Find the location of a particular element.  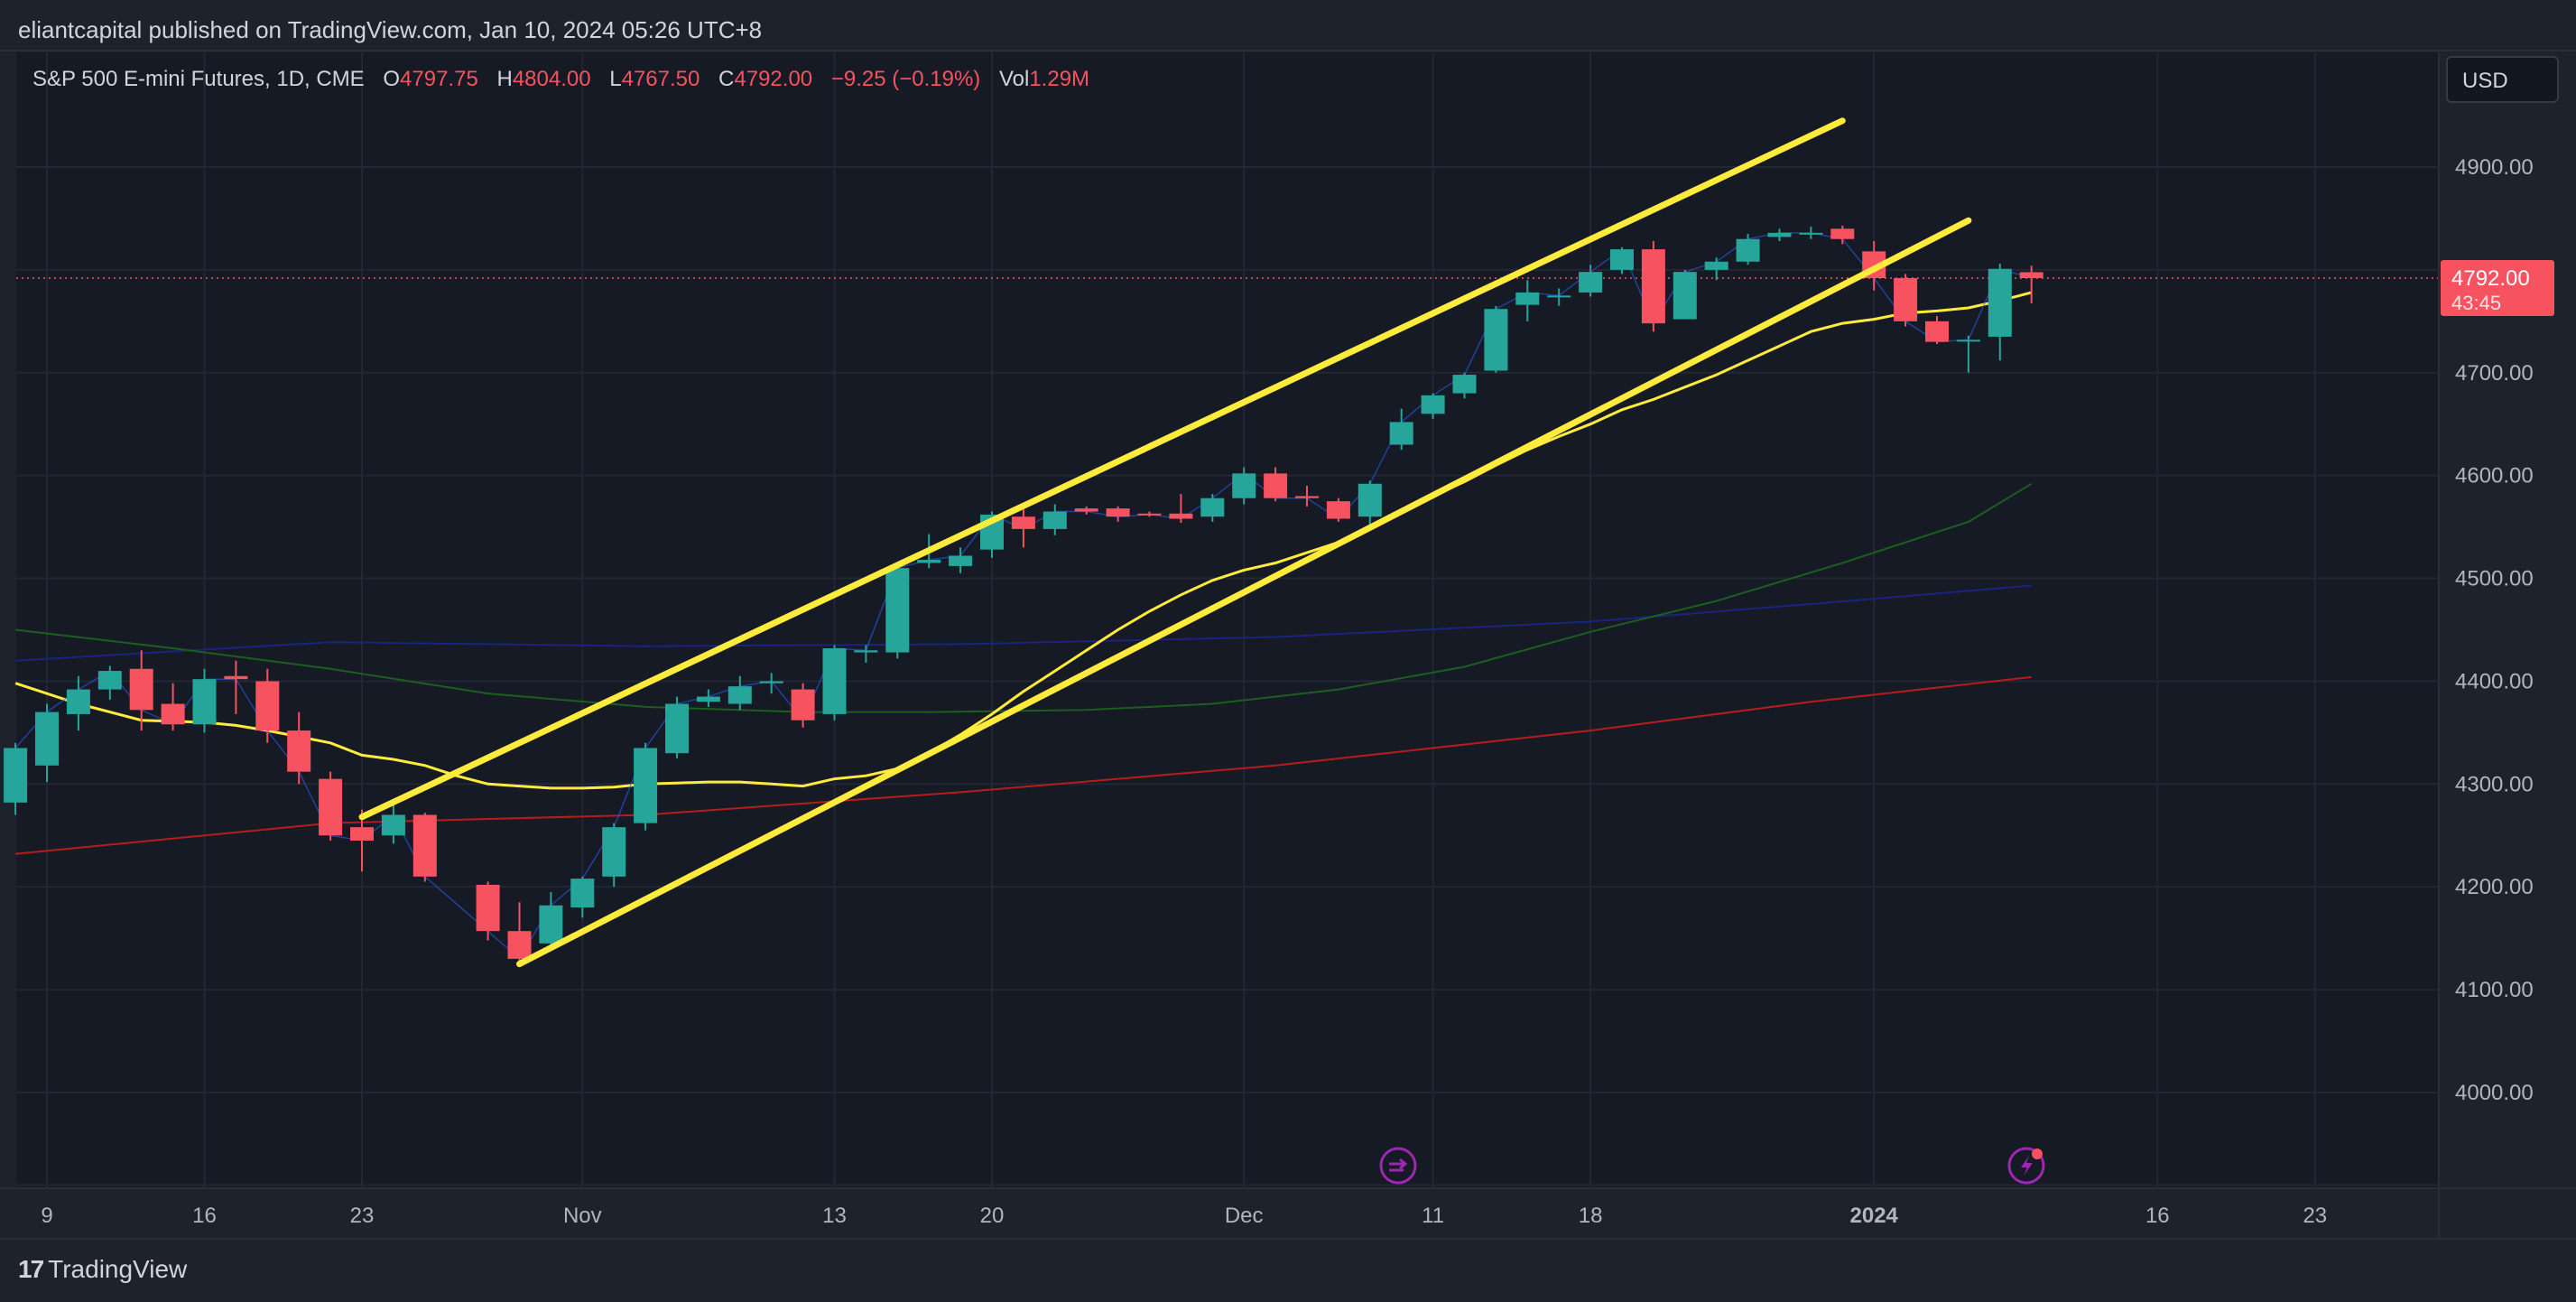

open-label: O is located at coordinates (392, 79).